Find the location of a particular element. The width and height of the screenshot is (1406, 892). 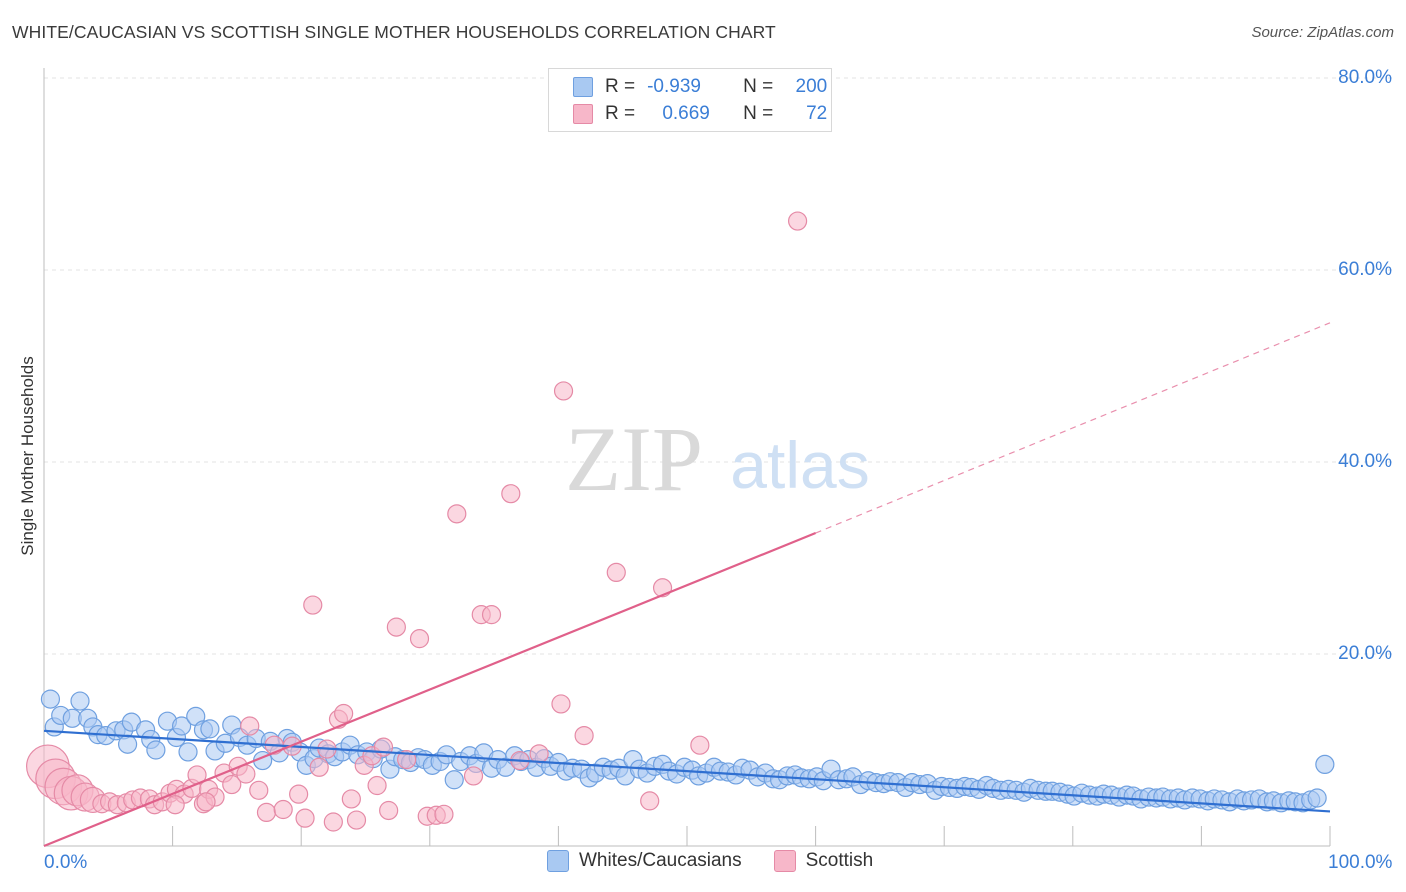

series-whites-points is located at coordinates (687, 751).